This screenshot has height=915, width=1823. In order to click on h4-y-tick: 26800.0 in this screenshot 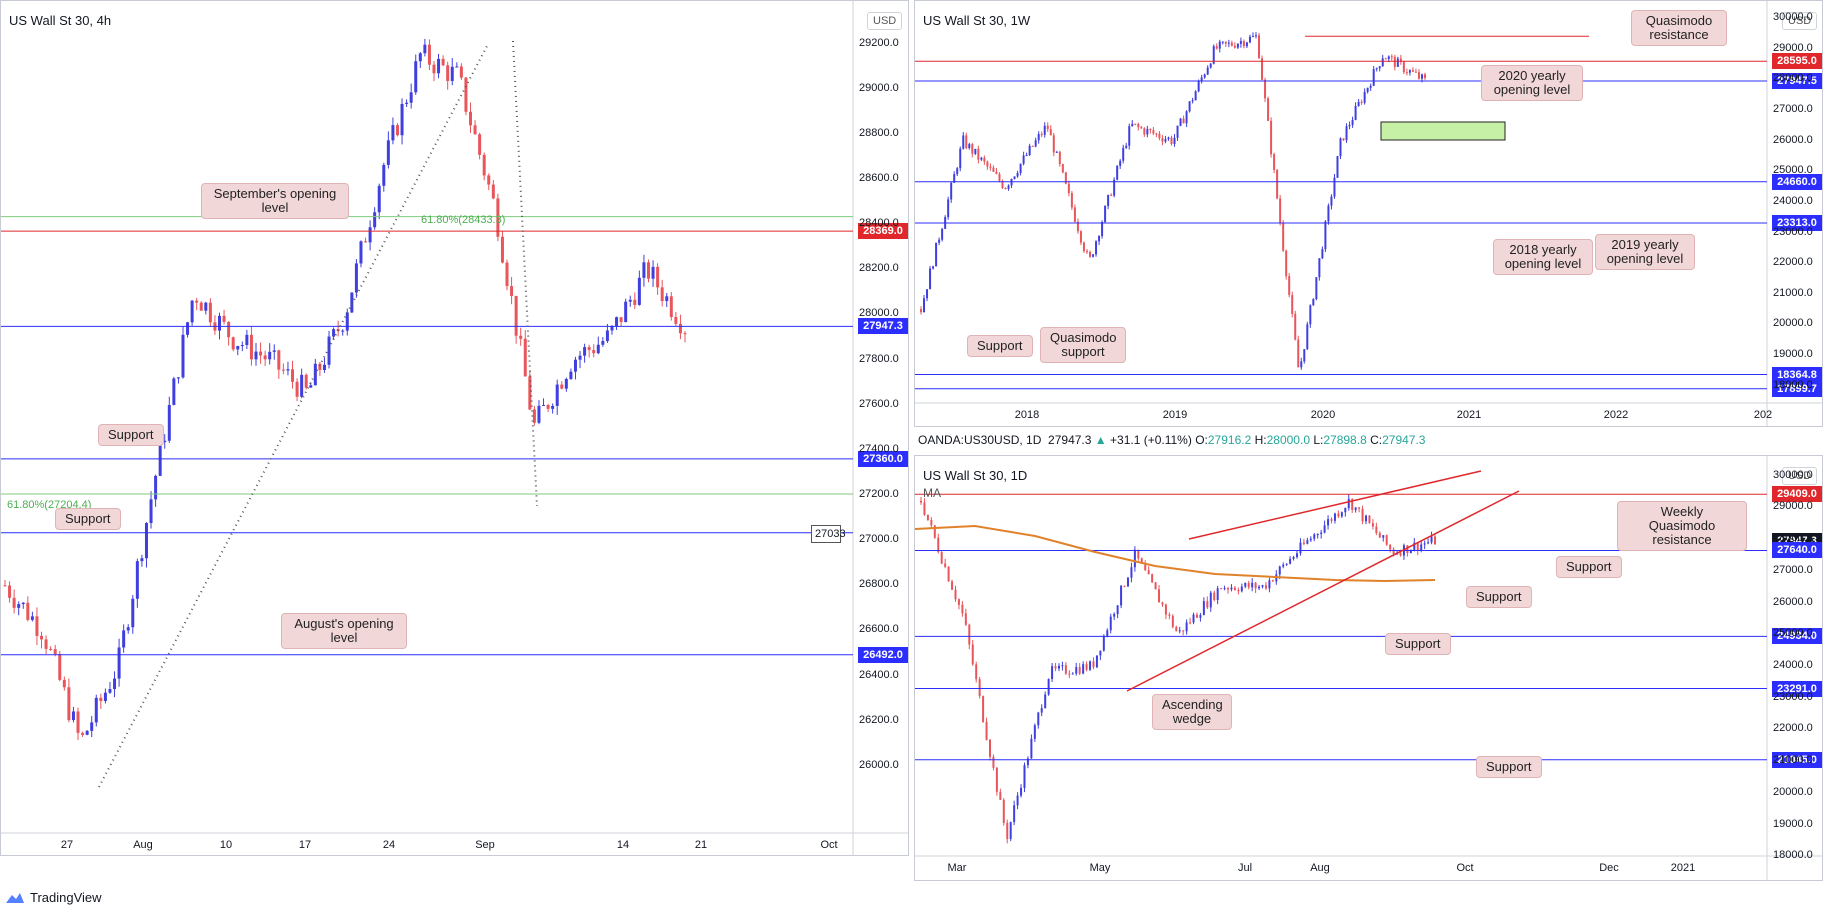, I will do `click(879, 584)`.